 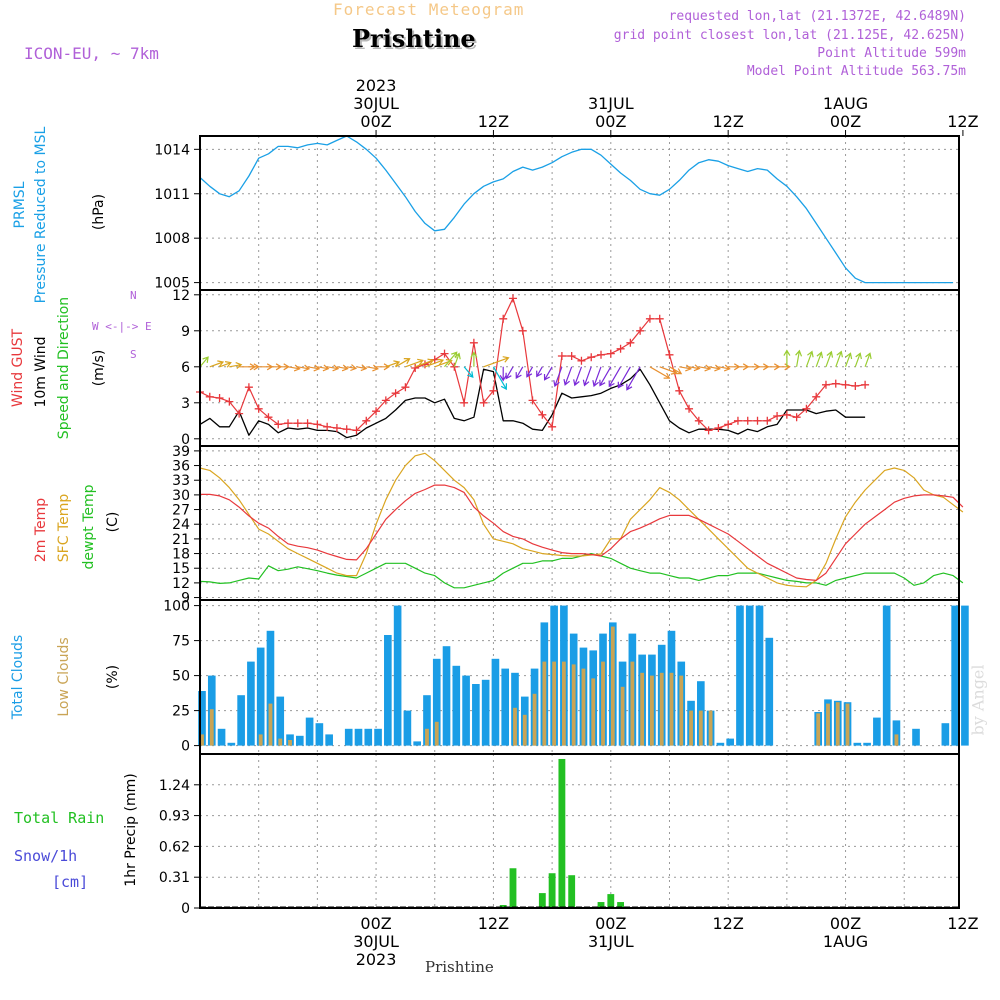 What do you see at coordinates (64, 528) in the screenshot?
I see `temp-sfc-label: SFC Temp` at bounding box center [64, 528].